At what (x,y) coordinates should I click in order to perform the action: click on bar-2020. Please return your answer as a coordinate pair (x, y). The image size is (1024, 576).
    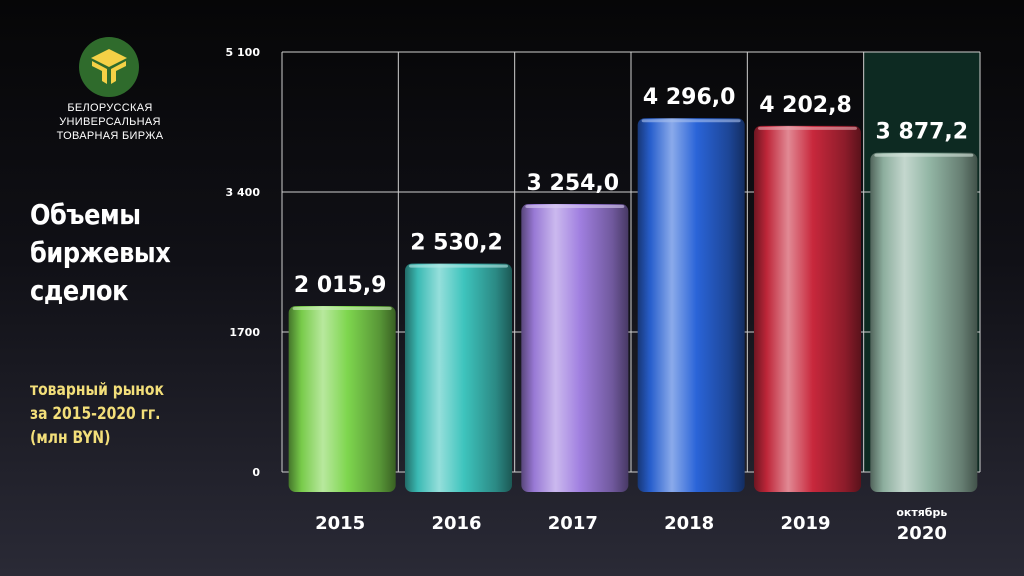
    Looking at the image, I should click on (924, 322).